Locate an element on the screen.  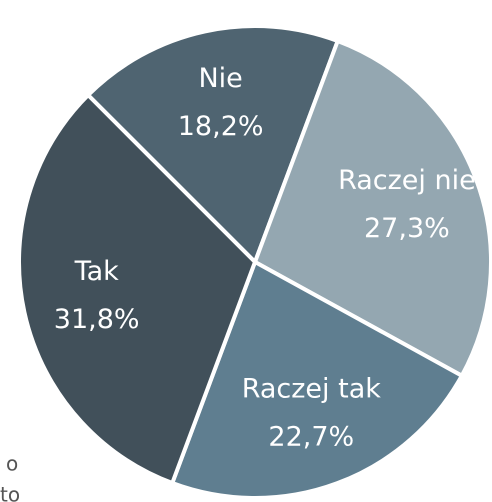
text-fragment: o is located at coordinates (12, 464).